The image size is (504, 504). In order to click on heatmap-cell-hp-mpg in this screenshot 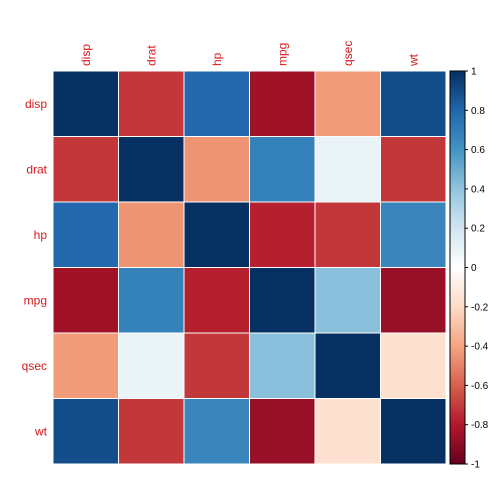, I will do `click(282, 235)`.